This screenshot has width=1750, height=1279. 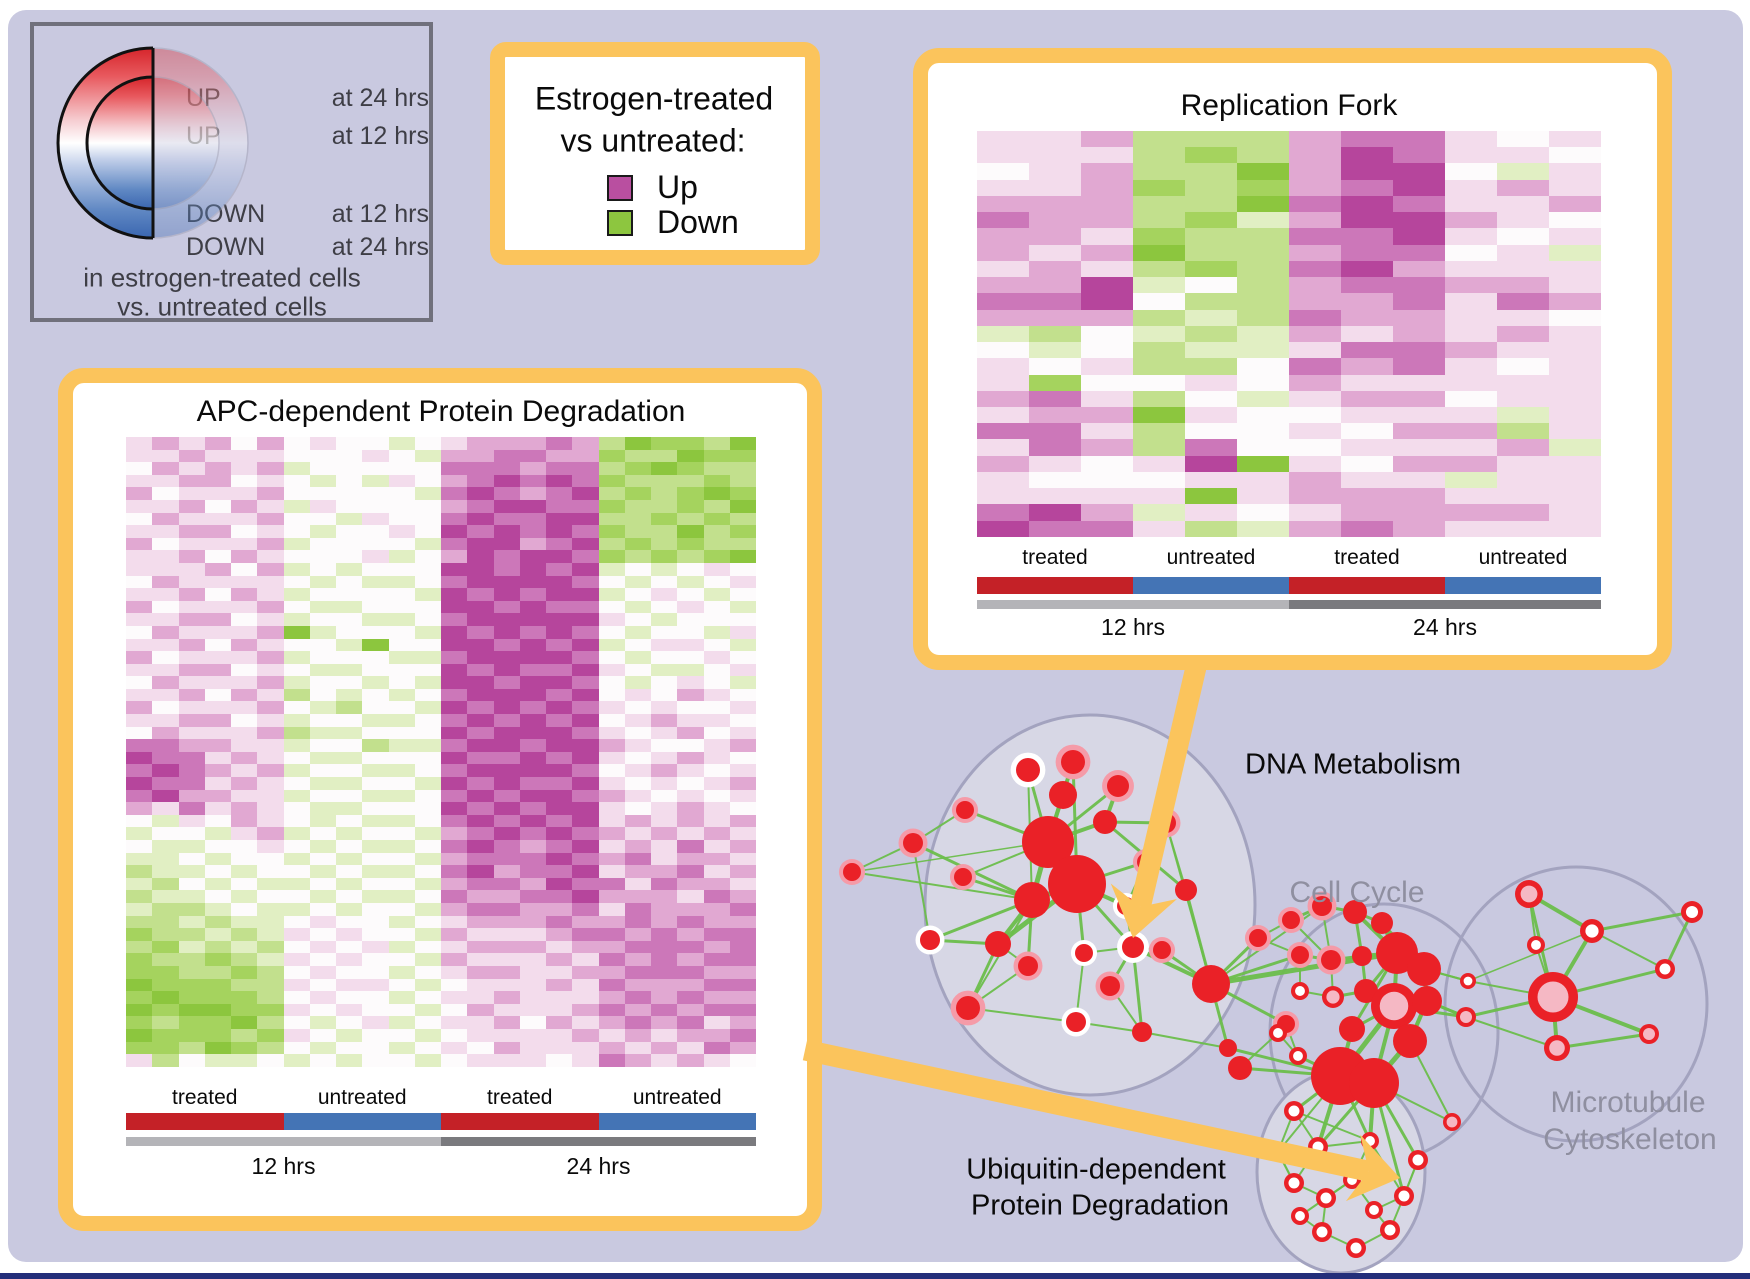 I want to click on interaction-edge, so click(x=981, y=920).